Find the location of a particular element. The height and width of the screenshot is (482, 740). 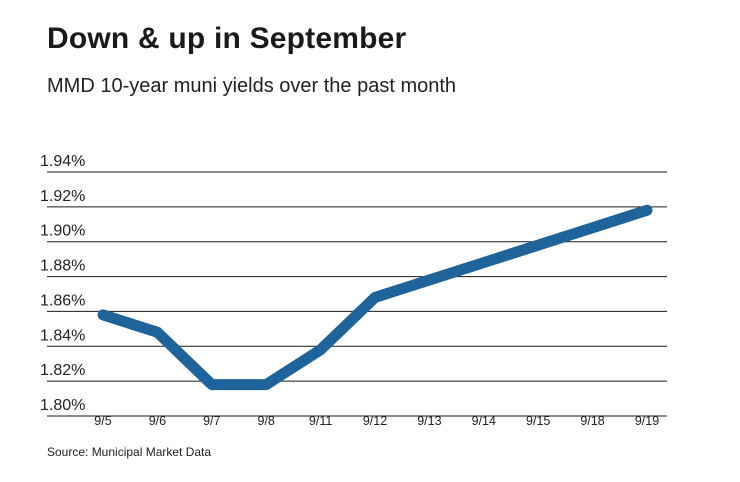

x-tick-label: 9/13 is located at coordinates (429, 421).